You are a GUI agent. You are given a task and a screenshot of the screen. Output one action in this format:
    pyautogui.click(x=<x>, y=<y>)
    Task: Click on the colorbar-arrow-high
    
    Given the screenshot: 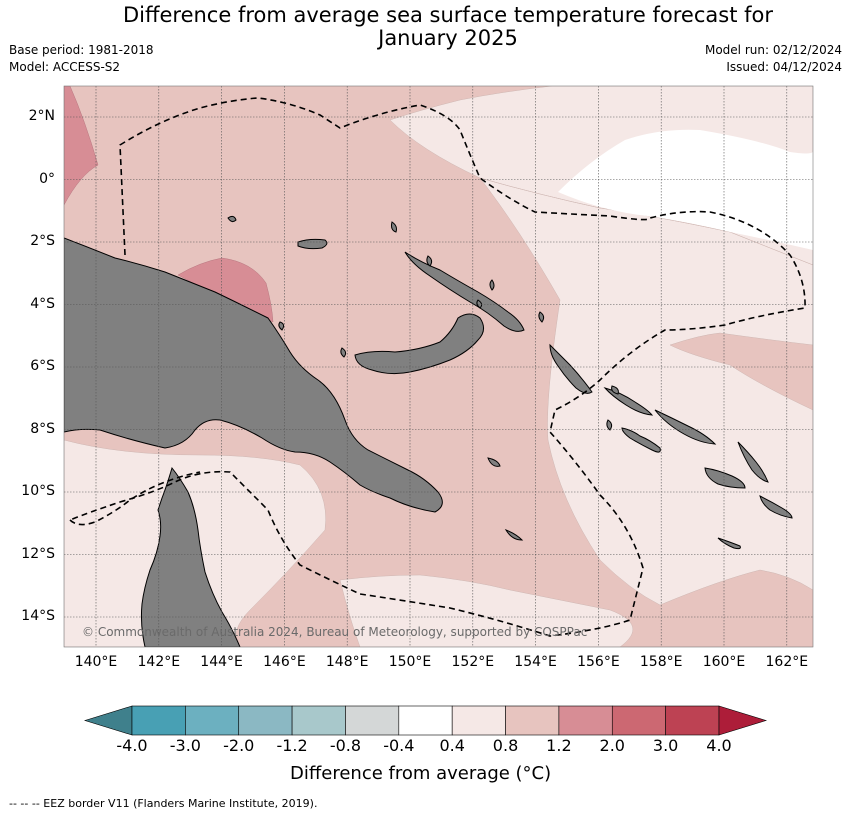 What is the action you would take?
    pyautogui.click(x=743, y=720)
    